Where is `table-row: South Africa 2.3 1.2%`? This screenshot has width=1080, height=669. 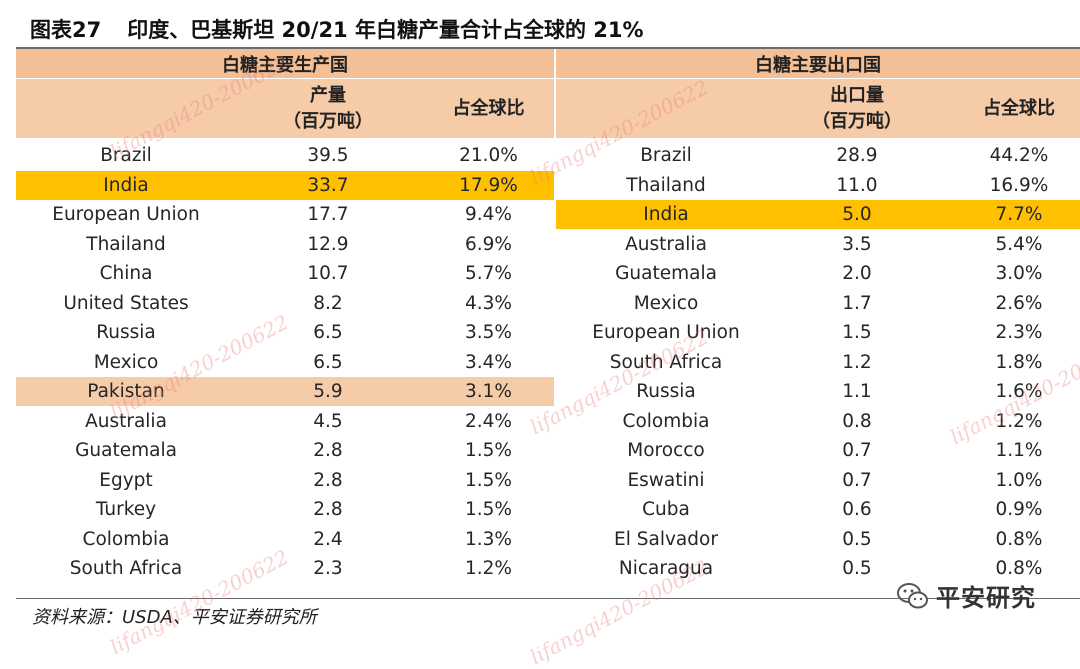
table-row: South Africa 2.3 1.2% is located at coordinates (285, 568).